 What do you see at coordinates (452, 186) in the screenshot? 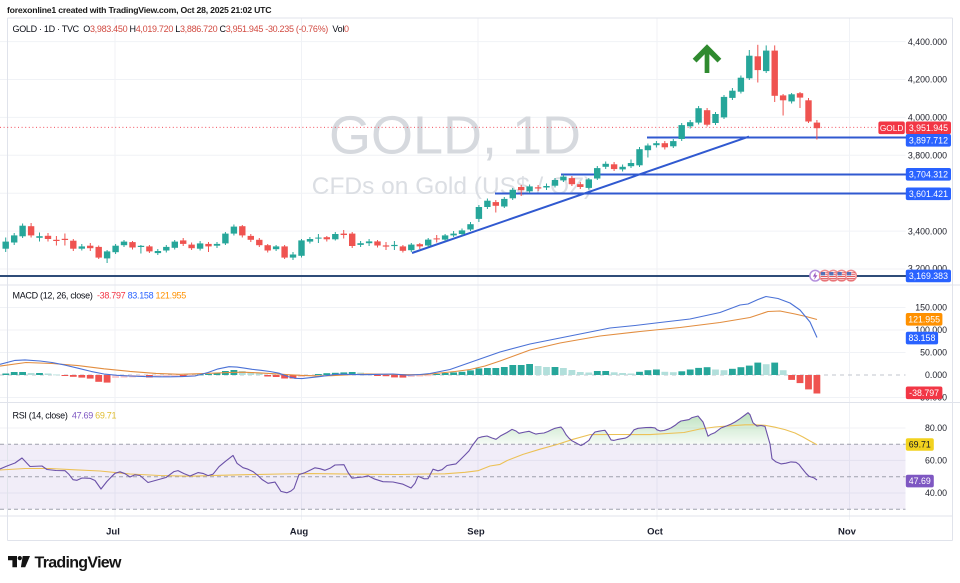
I see `svg-text: CFDs on Gold (US$ / OZ)` at bounding box center [452, 186].